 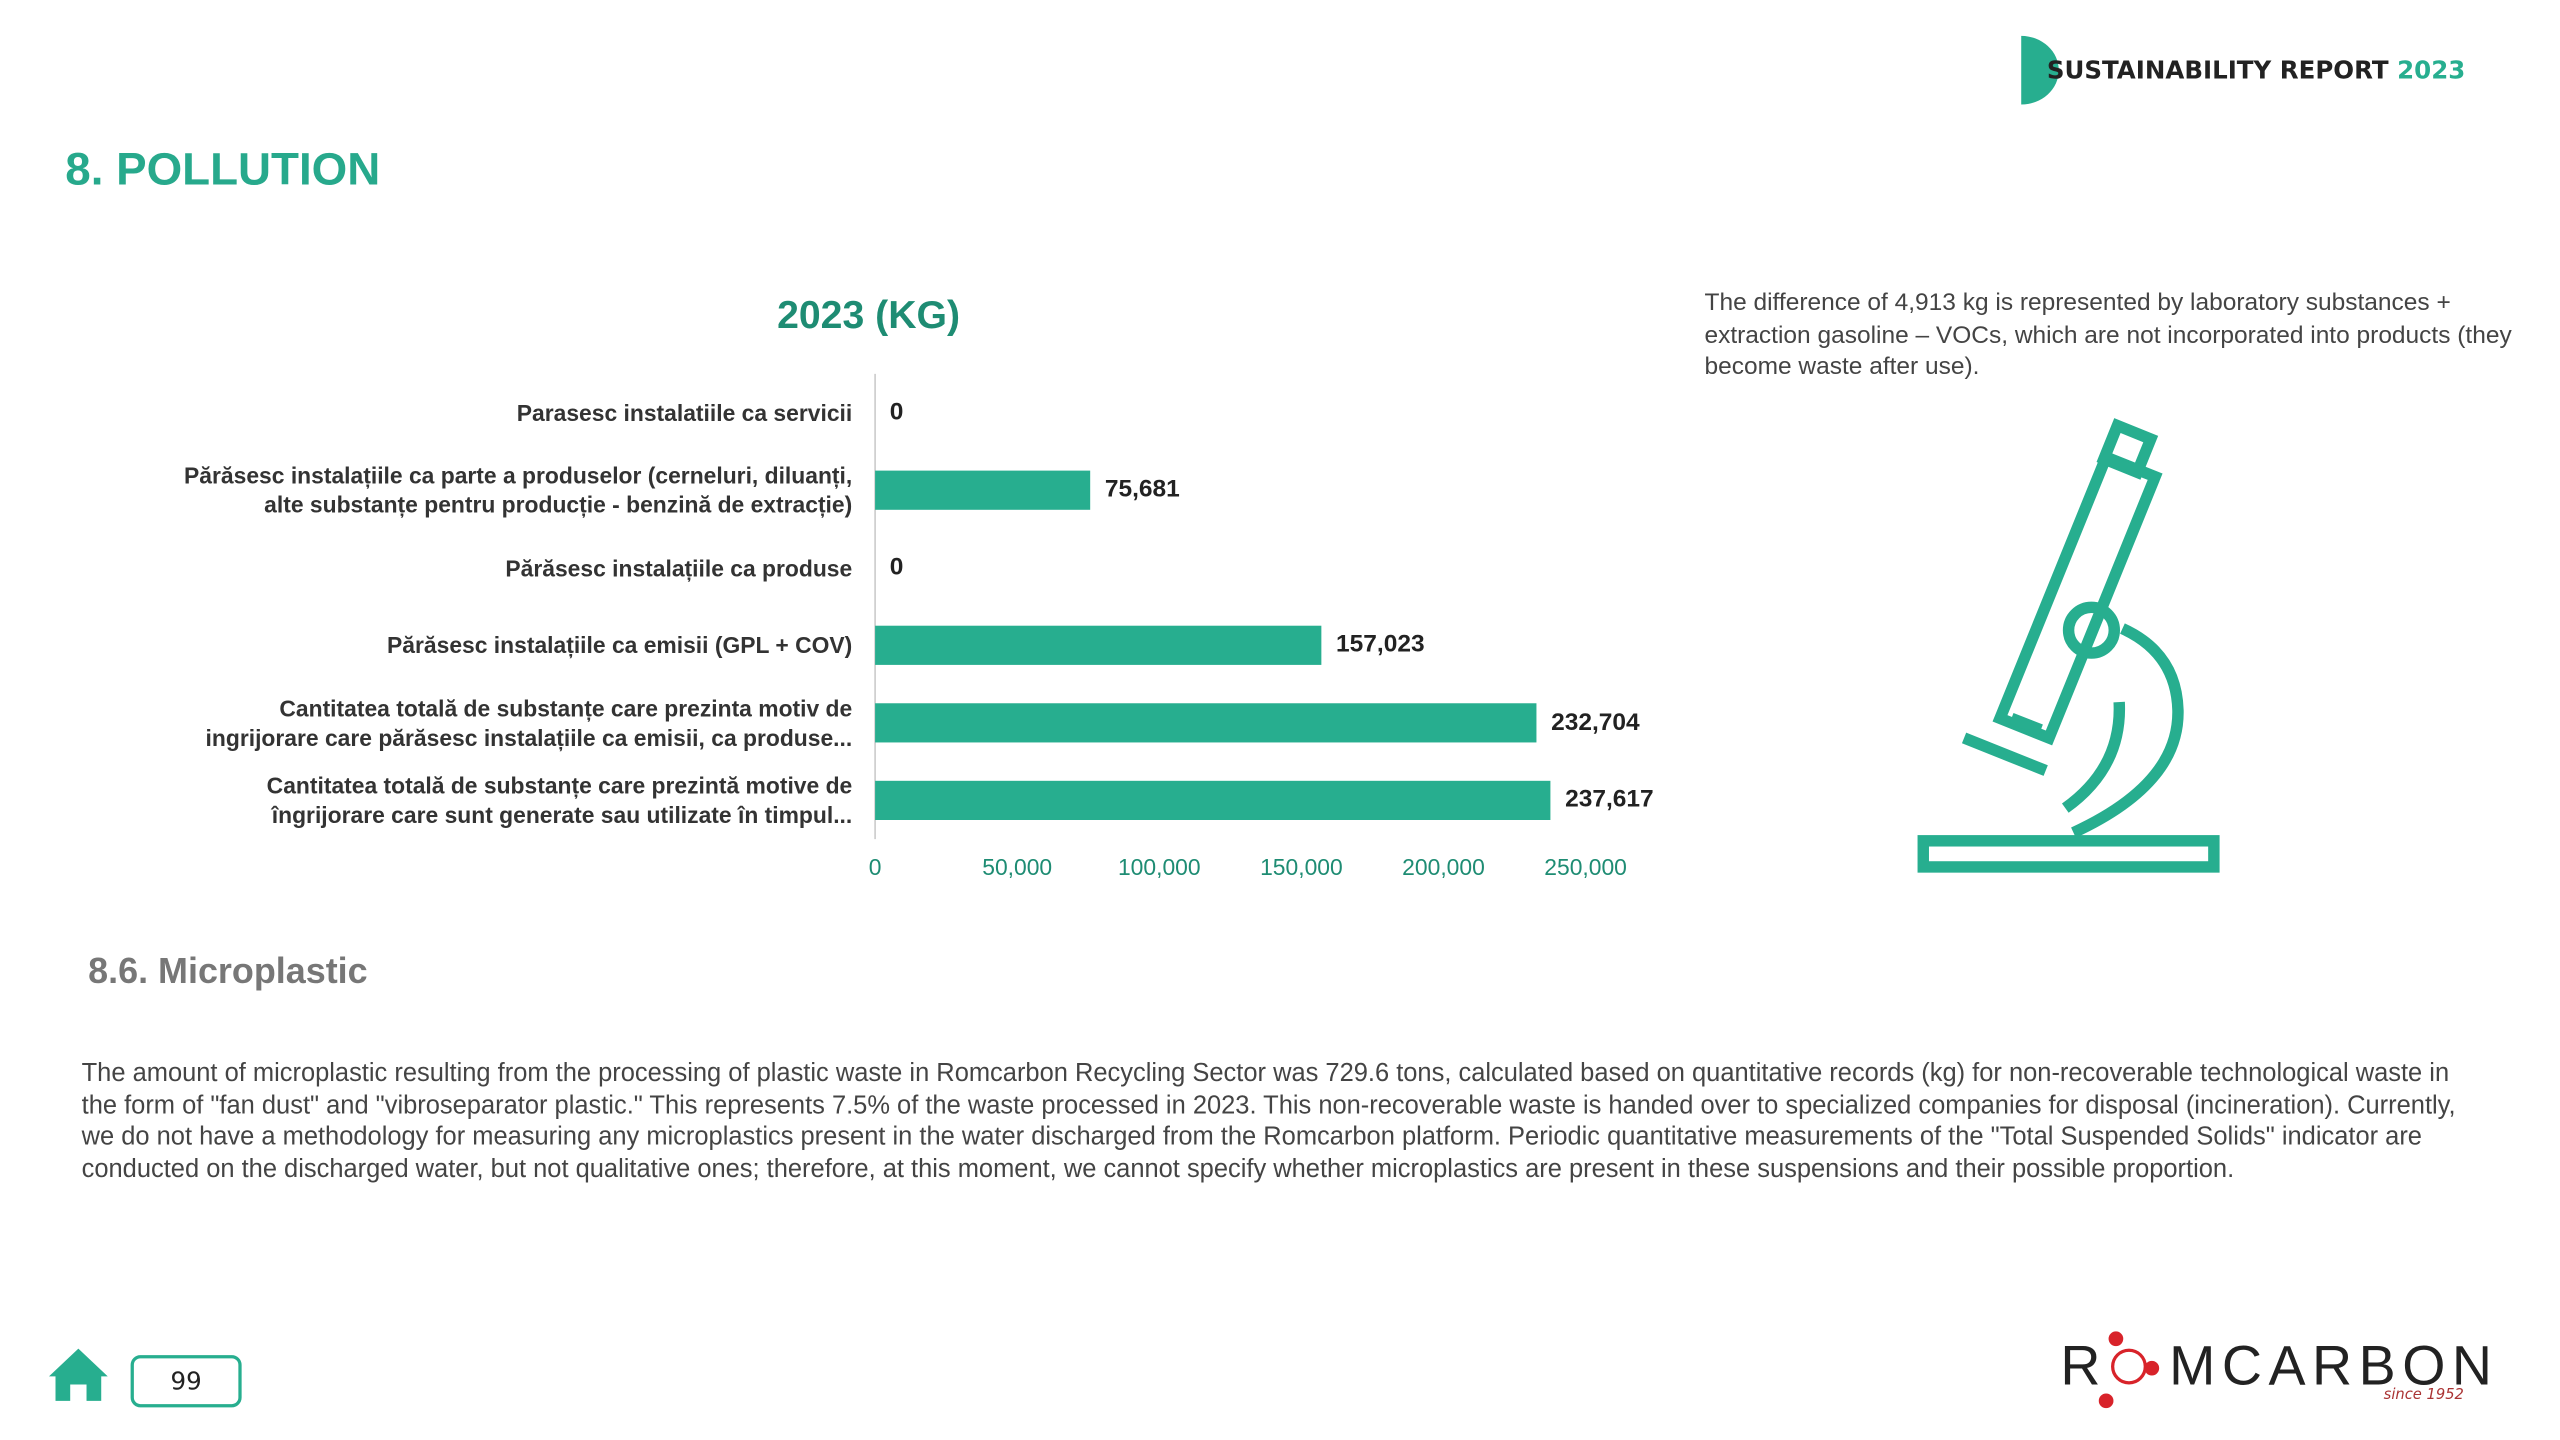 What do you see at coordinates (679, 567) in the screenshot?
I see `category-label: Părăsesc instalațiile ca produse` at bounding box center [679, 567].